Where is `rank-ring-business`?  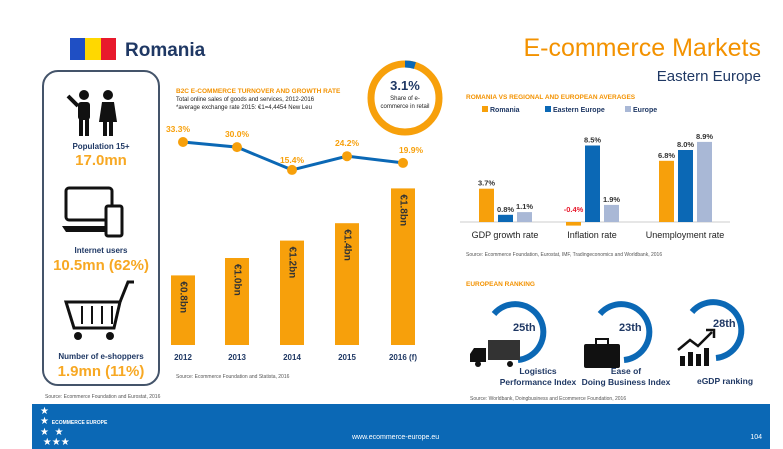 rank-ring-business is located at coordinates (625, 332).